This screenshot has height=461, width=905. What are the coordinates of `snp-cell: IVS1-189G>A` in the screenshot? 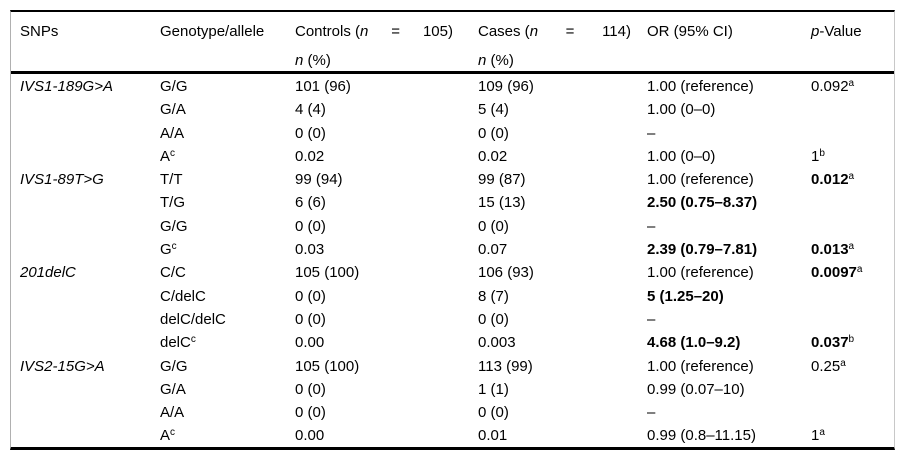 It's located at (66, 86).